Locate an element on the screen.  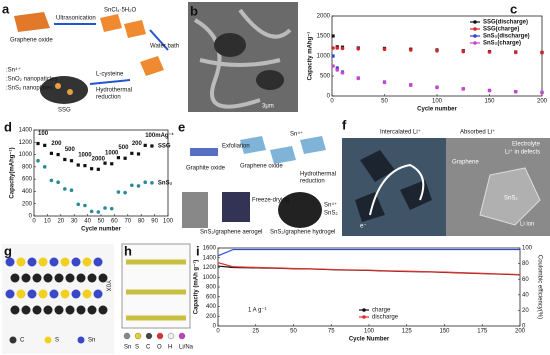
y-tick-label: 1200 is located at coordinates (26, 143).